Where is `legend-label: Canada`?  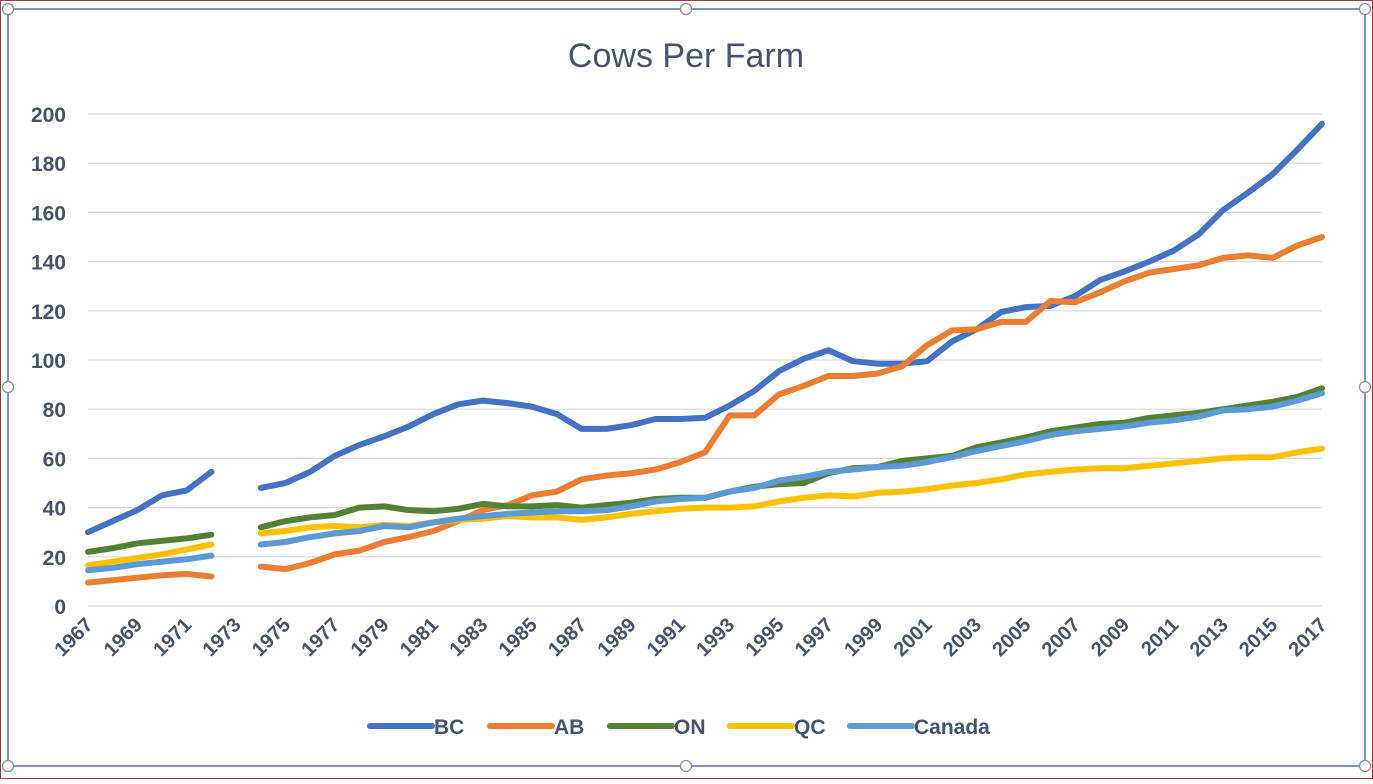 legend-label: Canada is located at coordinates (952, 727).